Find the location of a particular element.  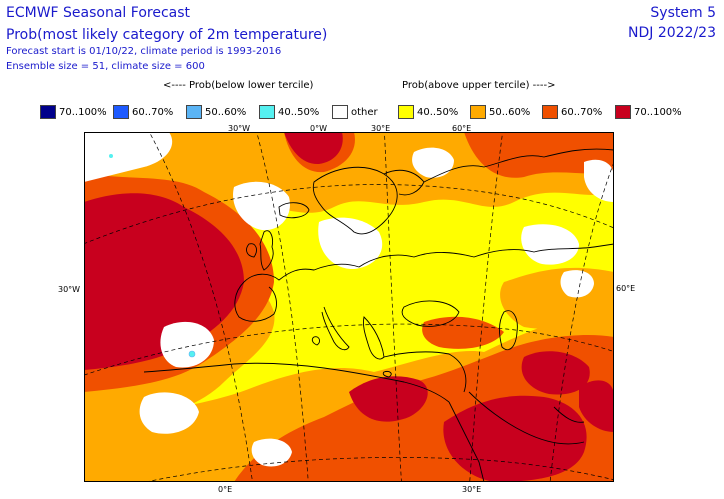

label-top-30w: 30°W is located at coordinates (239, 128).